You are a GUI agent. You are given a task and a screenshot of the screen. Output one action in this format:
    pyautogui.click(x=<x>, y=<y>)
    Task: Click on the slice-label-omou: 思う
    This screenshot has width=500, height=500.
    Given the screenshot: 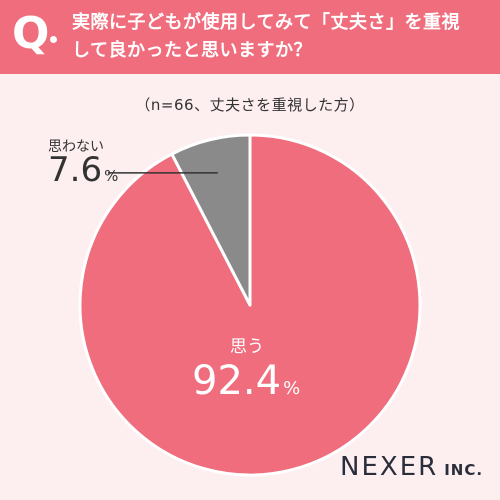 What is the action you would take?
    pyautogui.click(x=247, y=347)
    